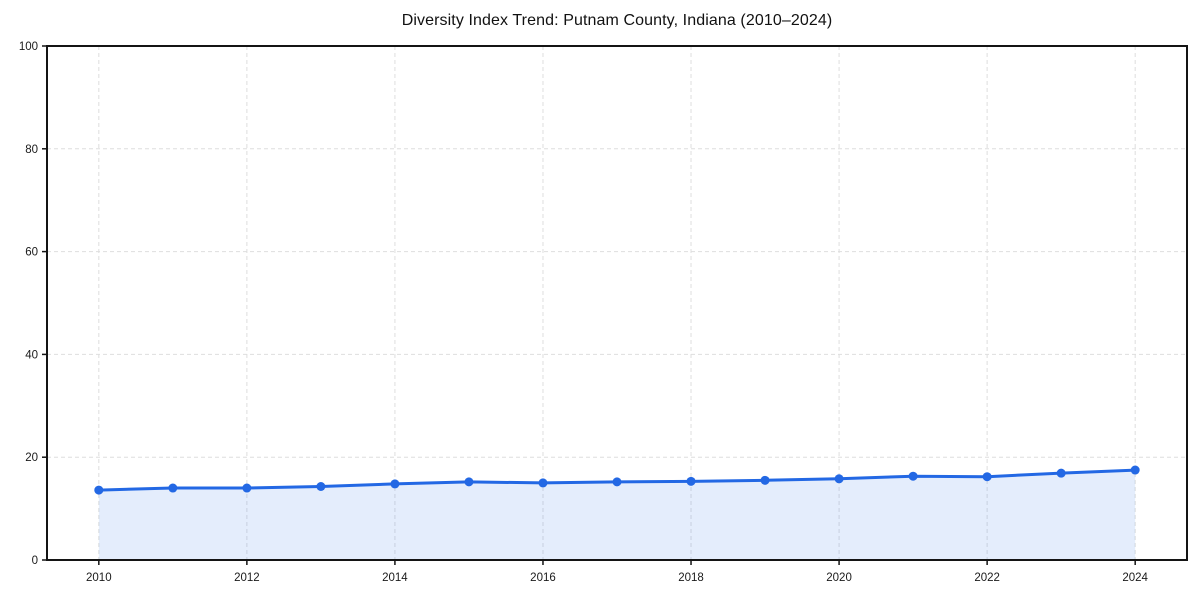 The image size is (1200, 600). Describe the element at coordinates (617, 515) in the screenshot. I see `area-fill` at that location.